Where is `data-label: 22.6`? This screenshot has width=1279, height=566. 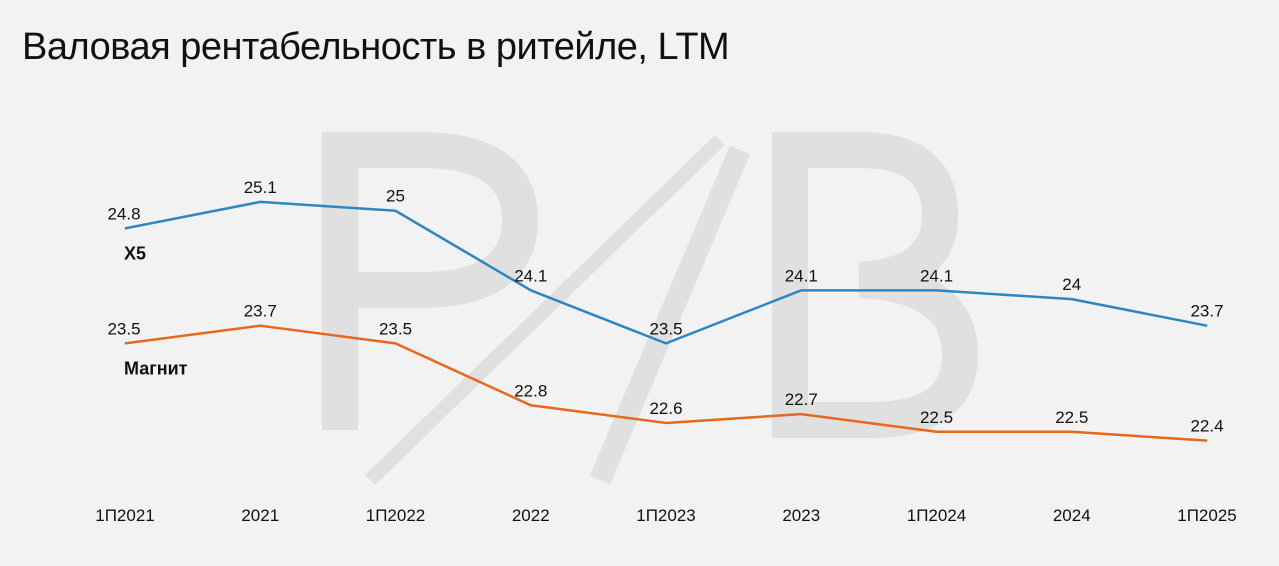
data-label: 22.6 is located at coordinates (665, 408).